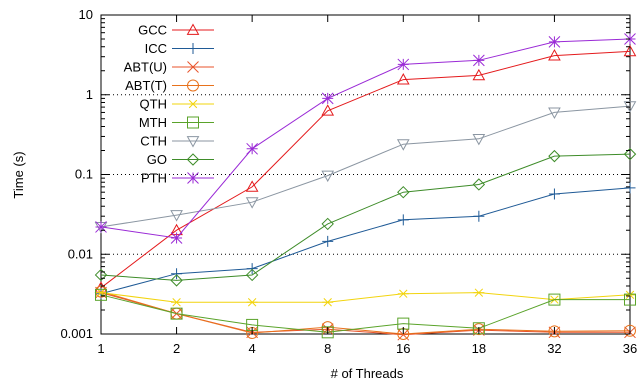 This screenshot has width=644, height=383. What do you see at coordinates (193, 104) in the screenshot?
I see `legend-marker-qth` at bounding box center [193, 104].